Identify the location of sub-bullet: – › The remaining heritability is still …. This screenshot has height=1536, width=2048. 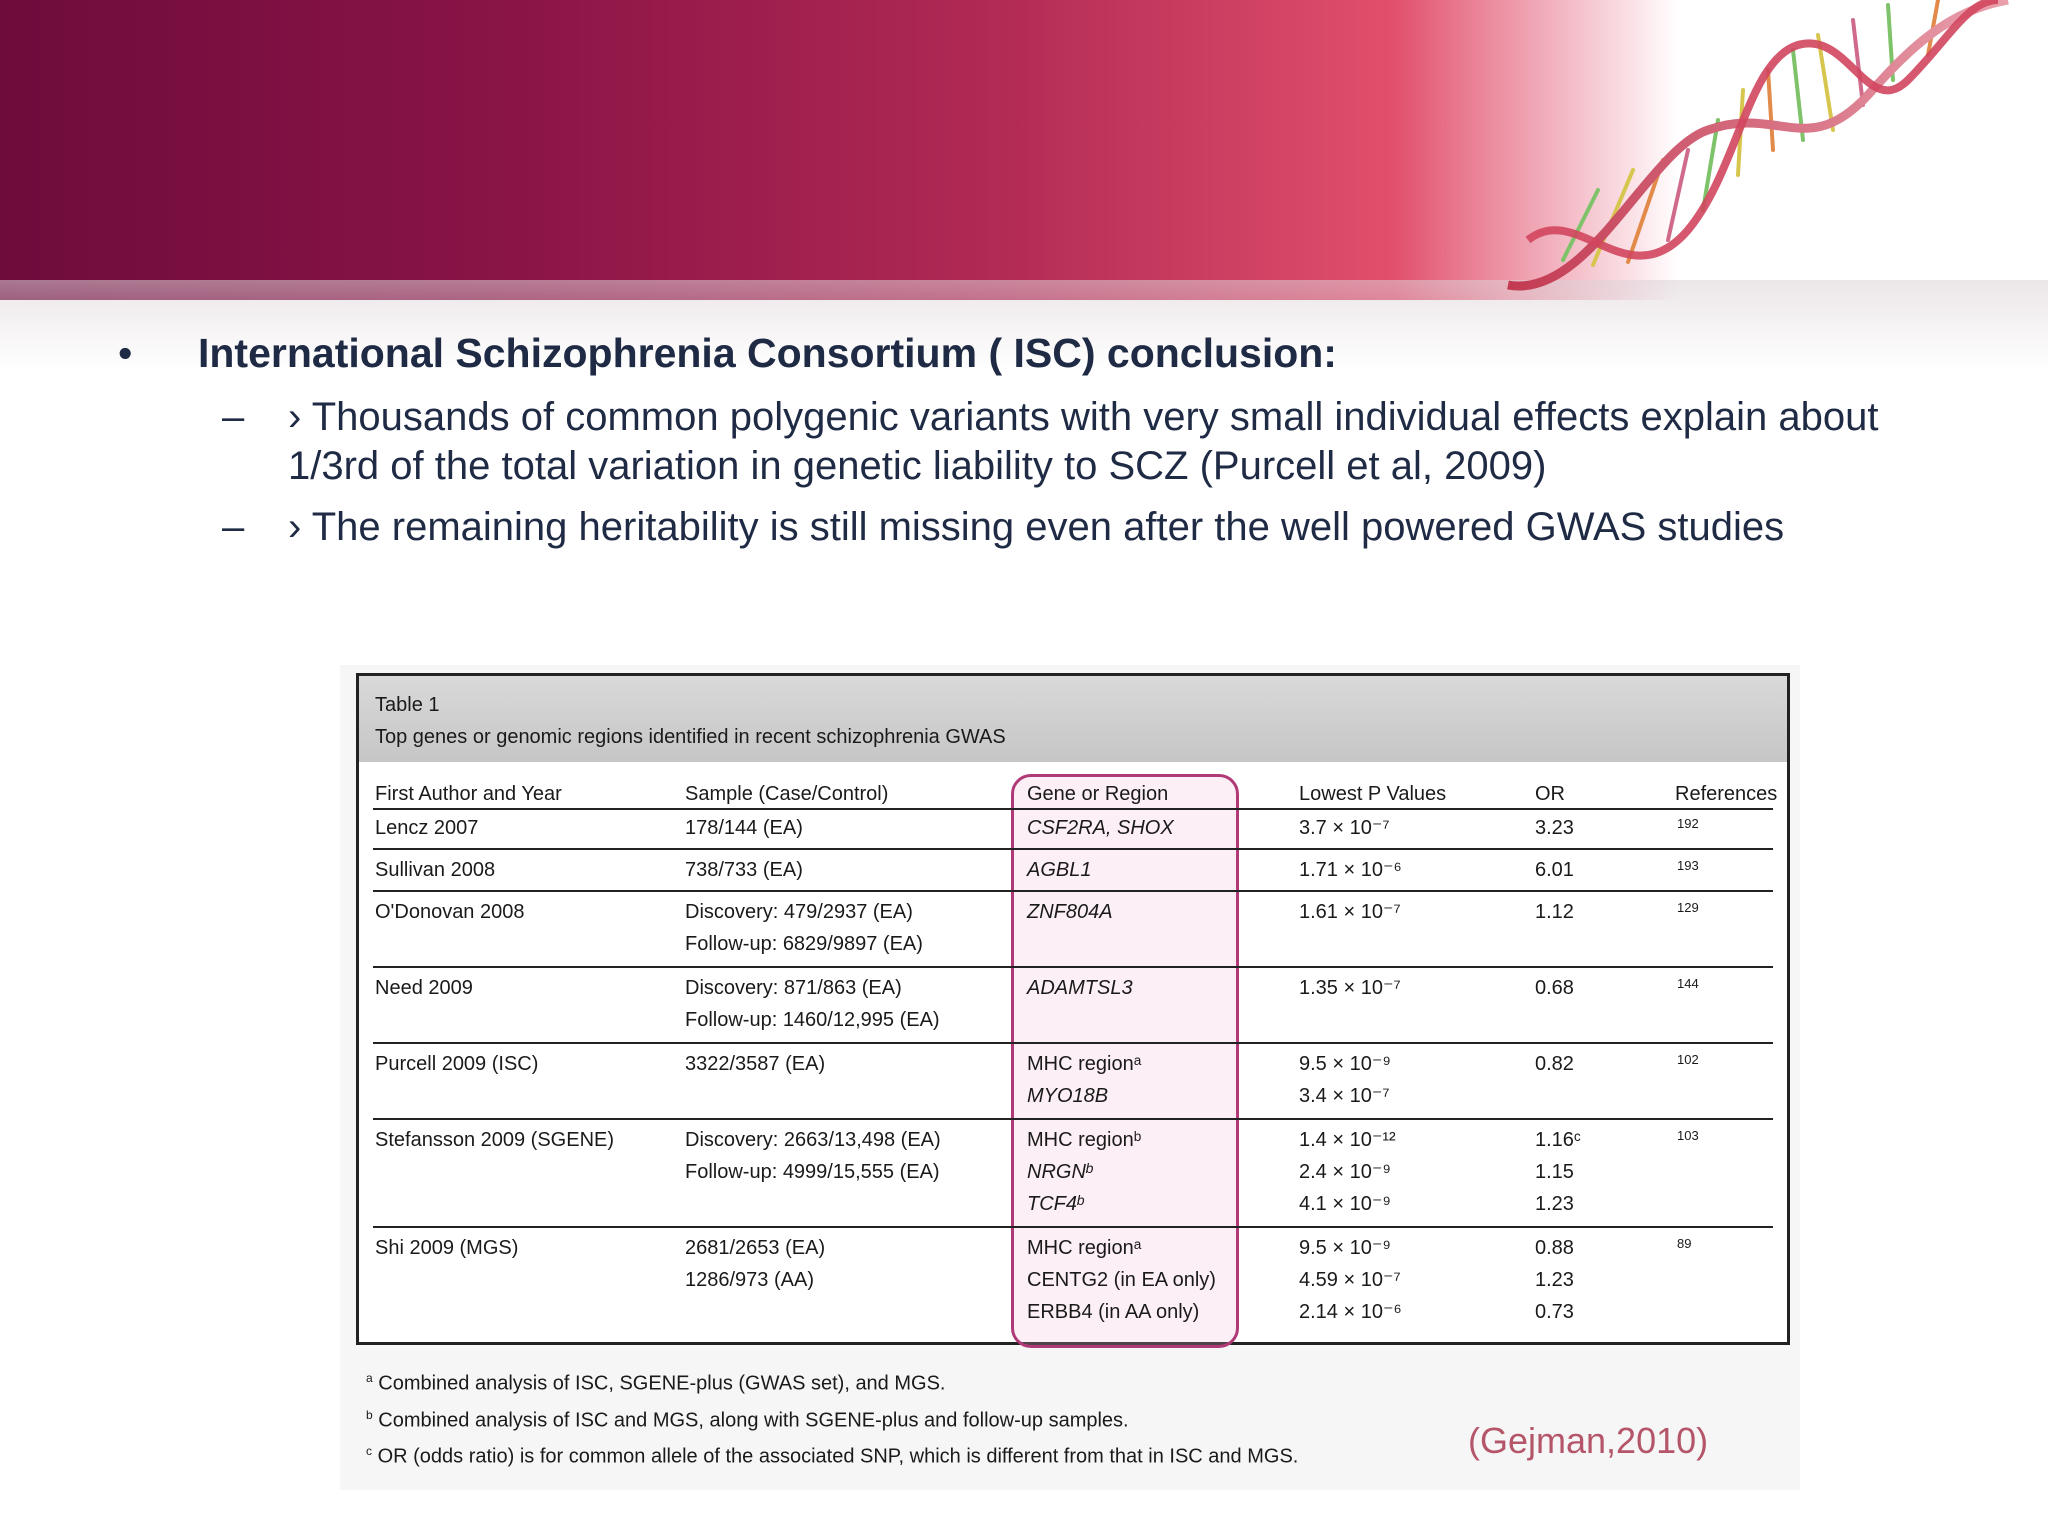
(1038, 527).